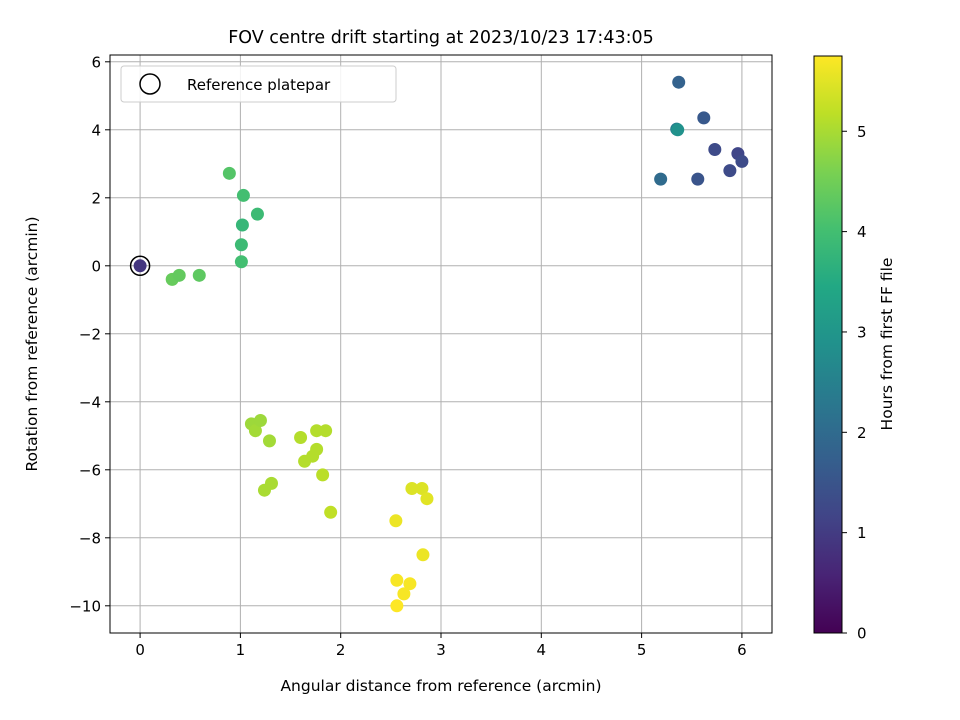 This screenshot has height=720, width=960. I want to click on y-tick-label: 2, so click(96, 198).